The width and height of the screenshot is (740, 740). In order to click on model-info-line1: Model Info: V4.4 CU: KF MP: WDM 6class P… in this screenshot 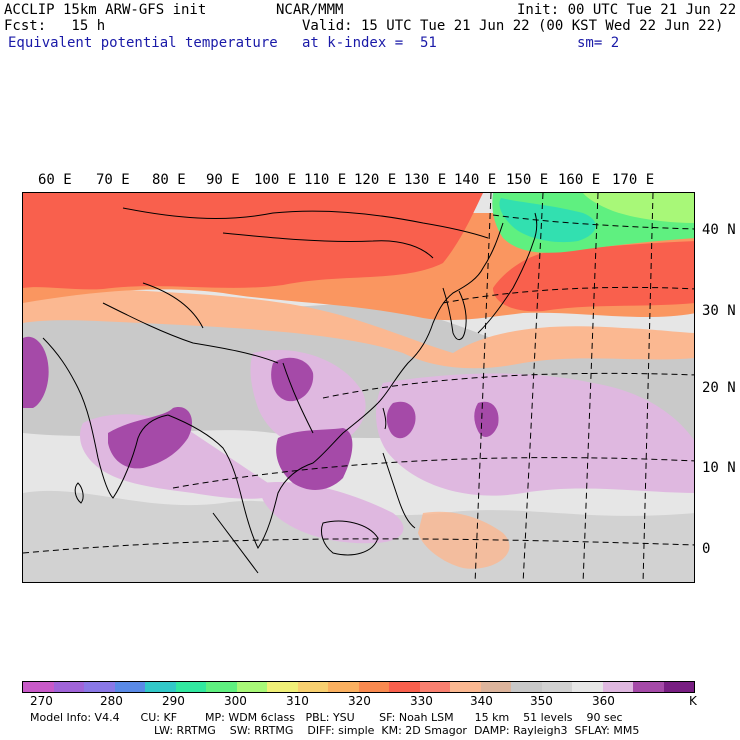, I will do `click(326, 717)`.